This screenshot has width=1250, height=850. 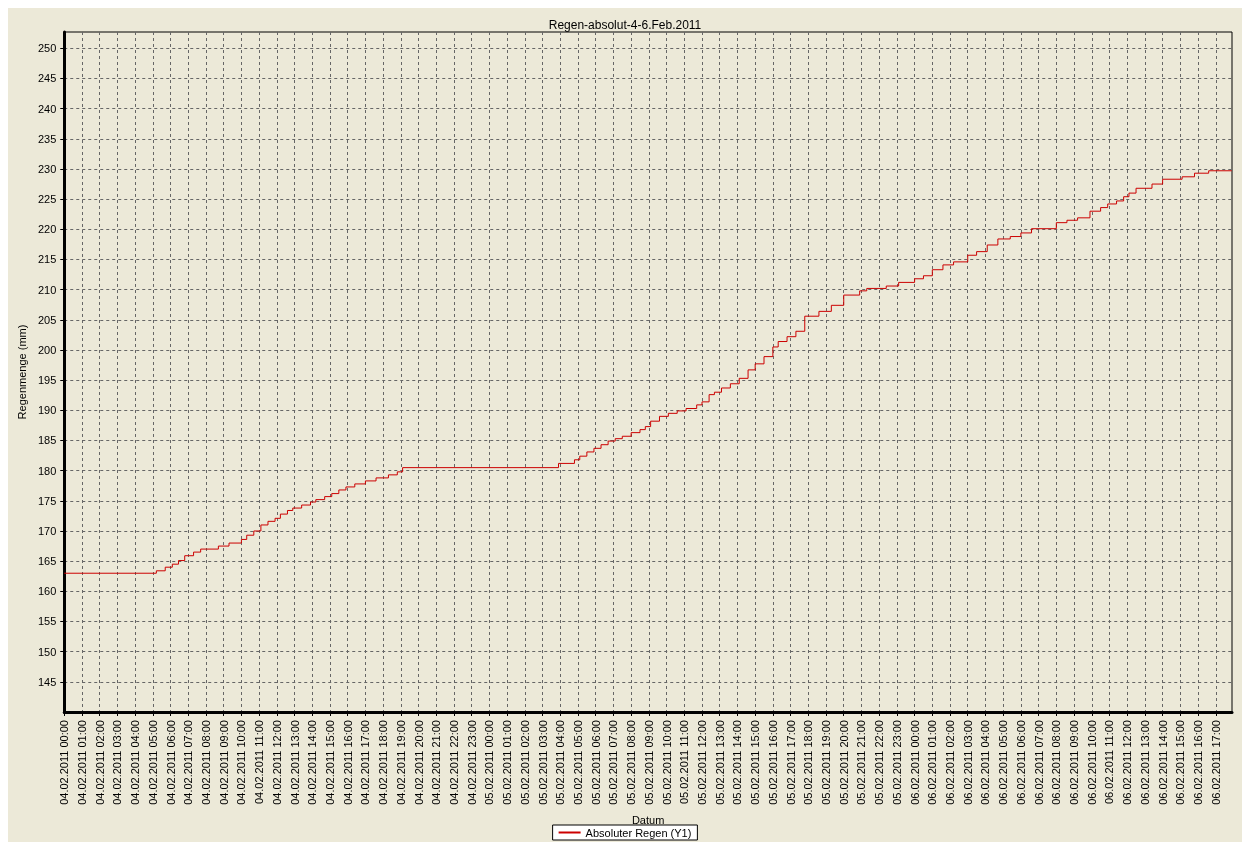 What do you see at coordinates (47, 410) in the screenshot?
I see `y-tick-label: 190` at bounding box center [47, 410].